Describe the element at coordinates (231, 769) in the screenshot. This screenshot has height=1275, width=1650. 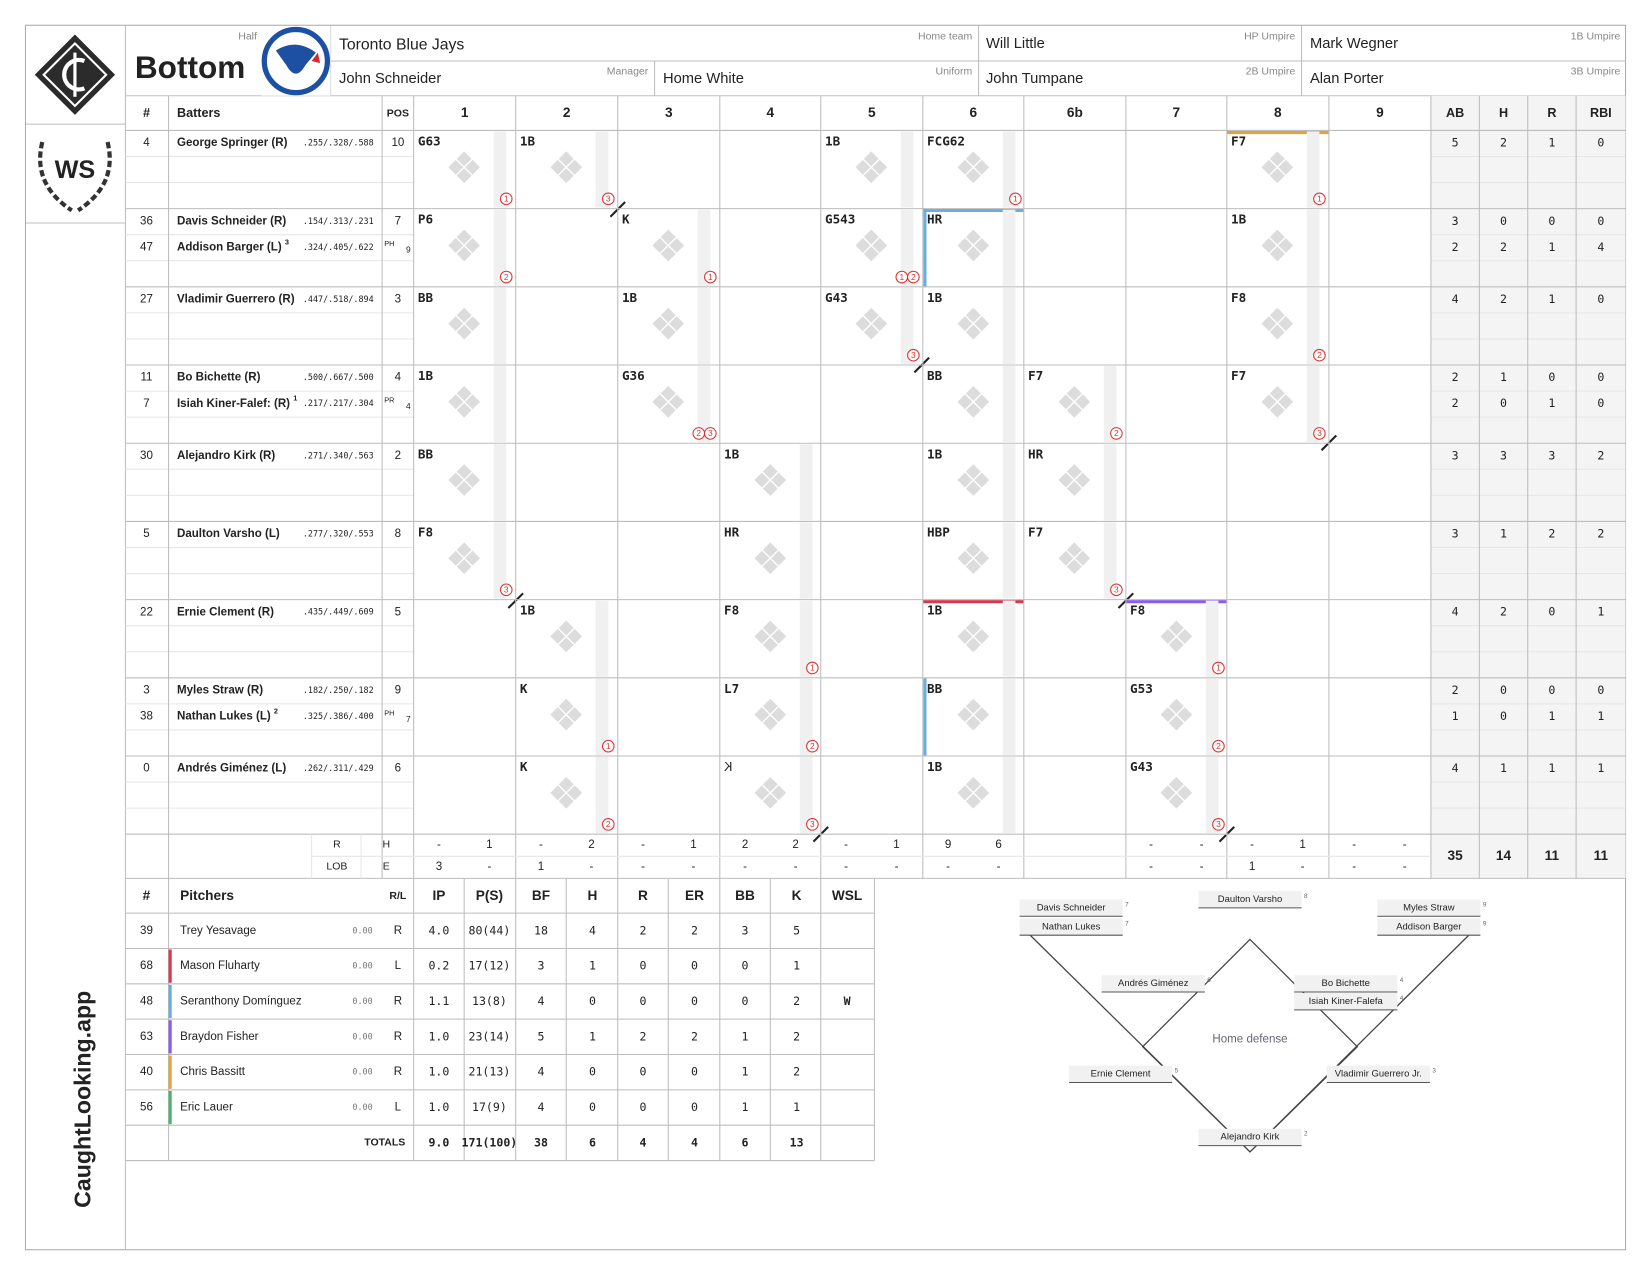
I see `batter-name: Andrés Giménez (L)` at that location.